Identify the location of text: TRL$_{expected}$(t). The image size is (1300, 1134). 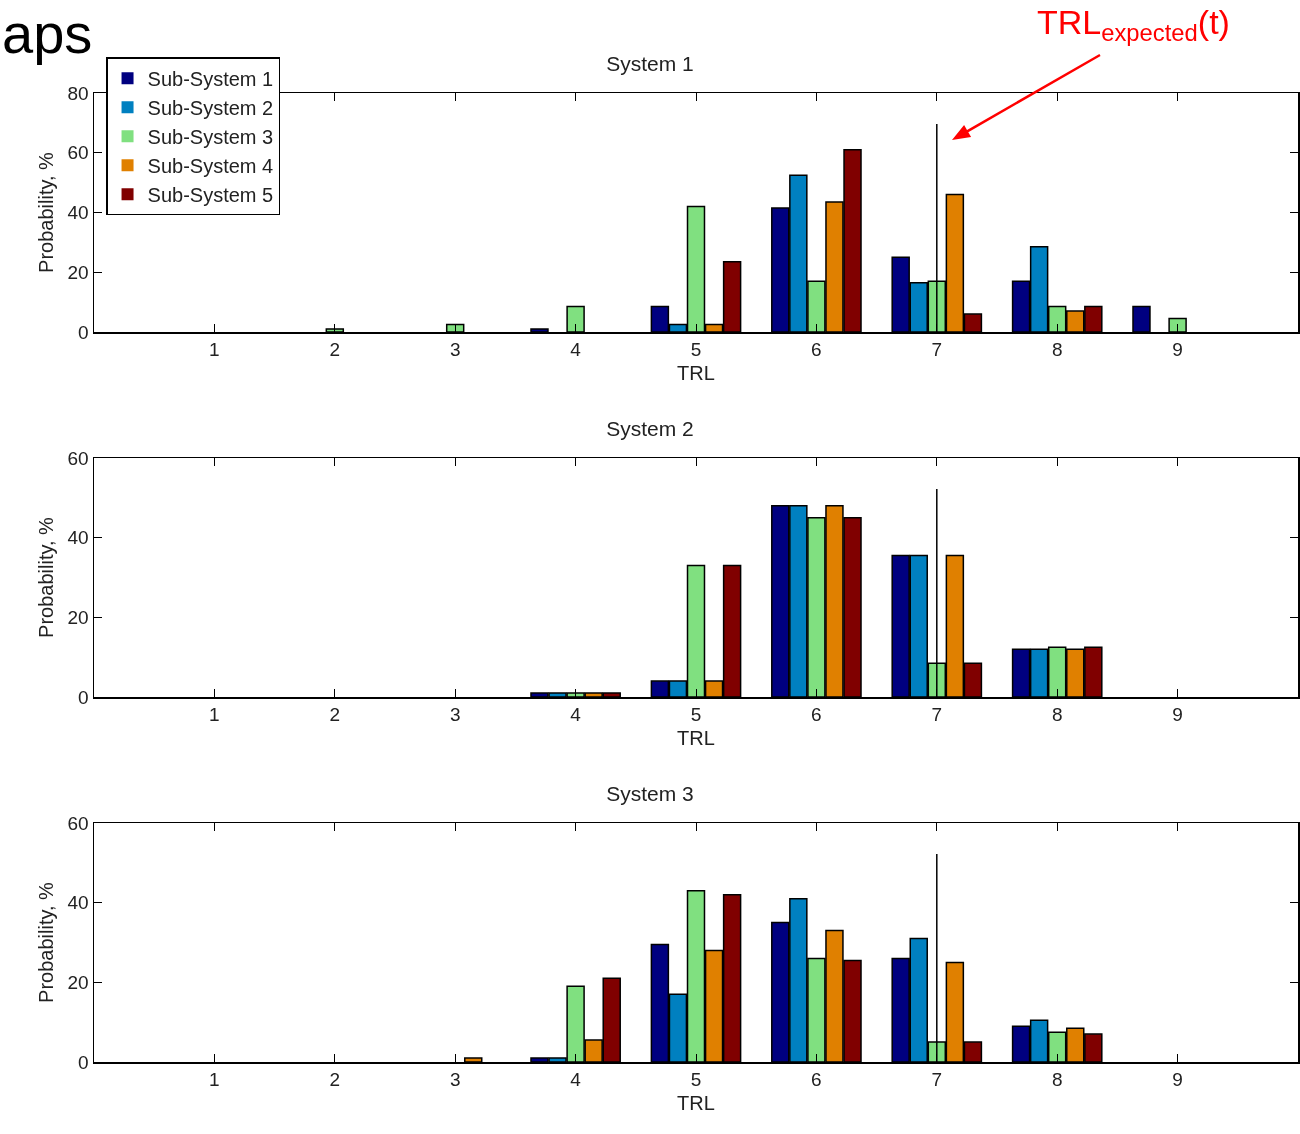
(1133, 25).